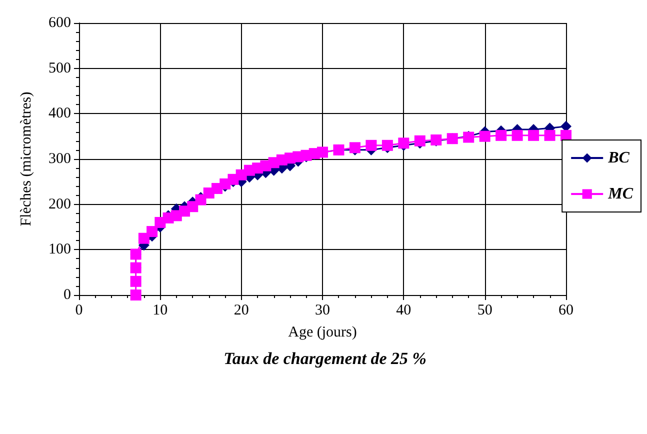  What do you see at coordinates (59, 23) in the screenshot?
I see `y-tick-label: 600` at bounding box center [59, 23].